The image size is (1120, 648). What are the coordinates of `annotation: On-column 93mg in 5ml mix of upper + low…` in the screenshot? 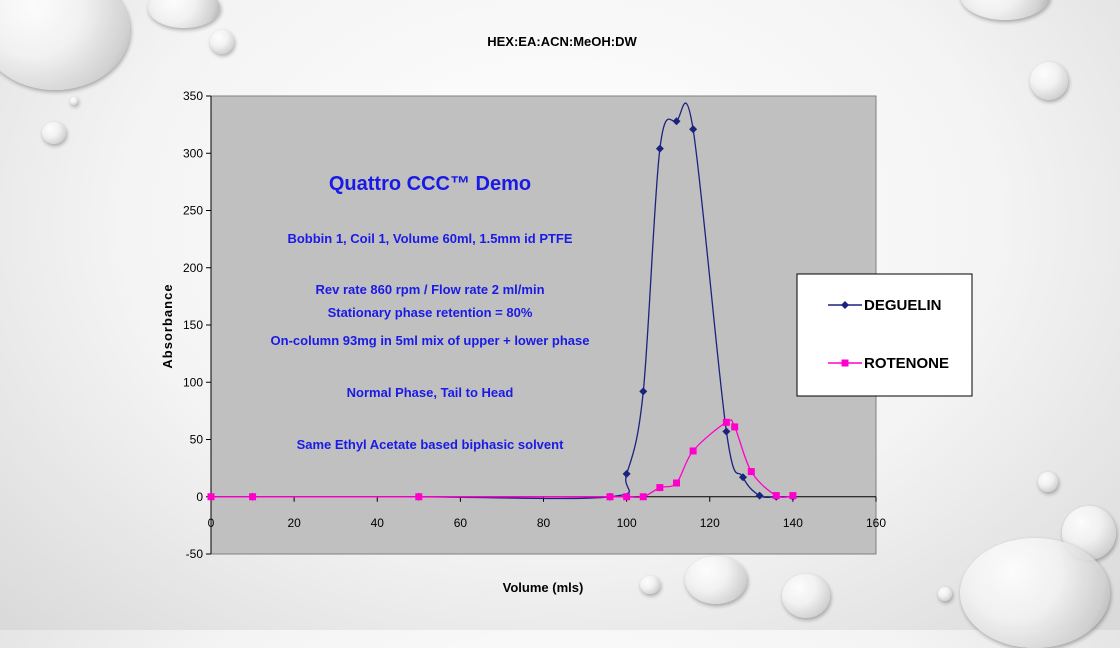 It's located at (430, 340).